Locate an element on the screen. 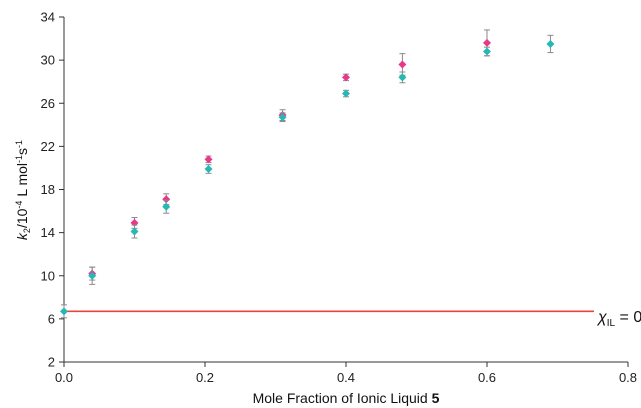 This screenshot has width=641, height=408. y-tick-label: 2 is located at coordinates (51, 362).